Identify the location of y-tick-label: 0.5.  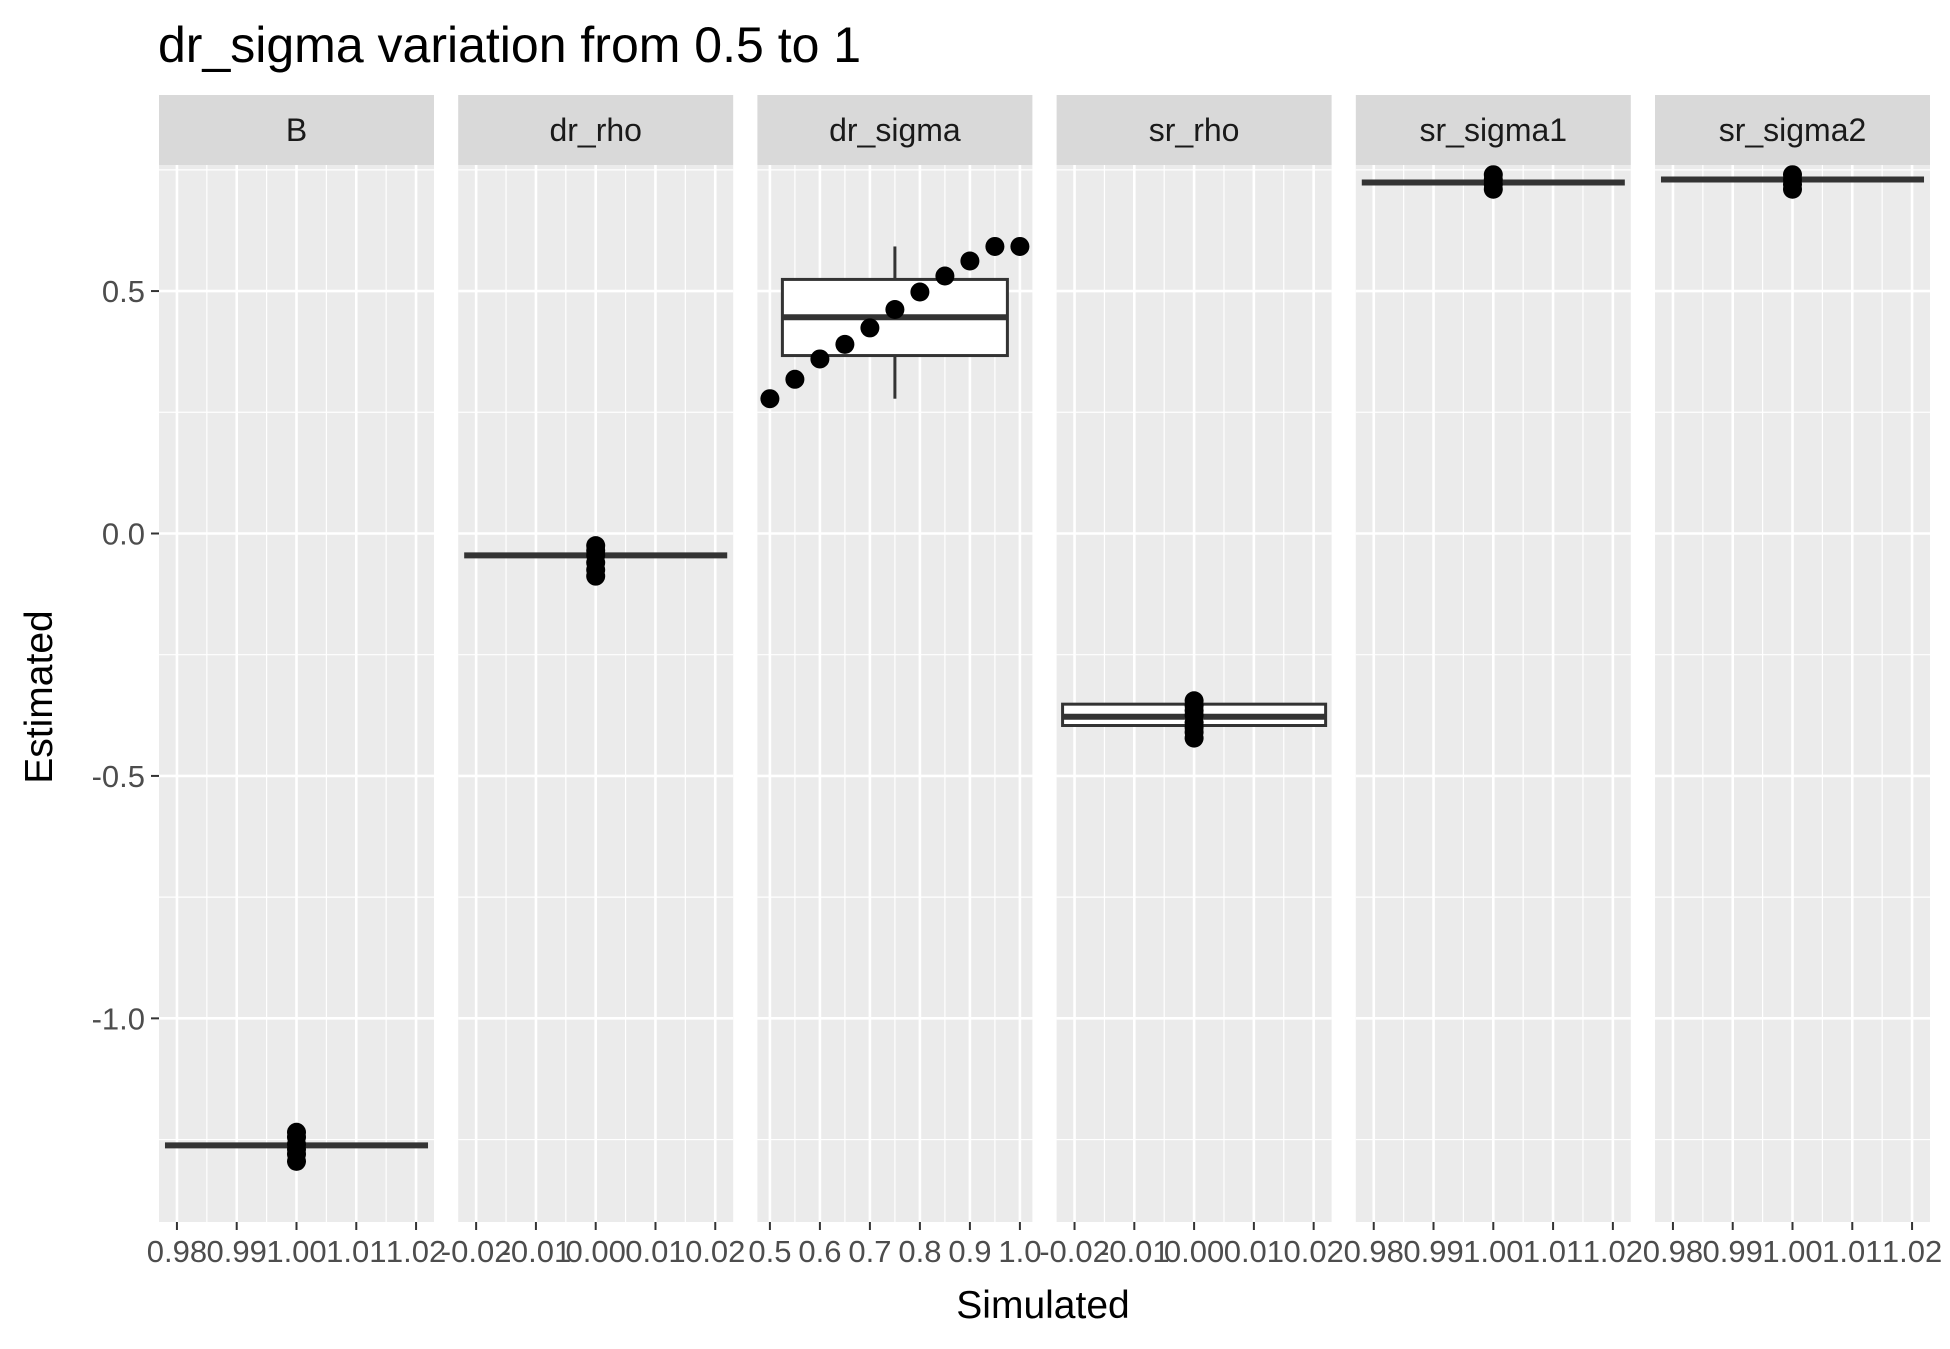
(123, 291).